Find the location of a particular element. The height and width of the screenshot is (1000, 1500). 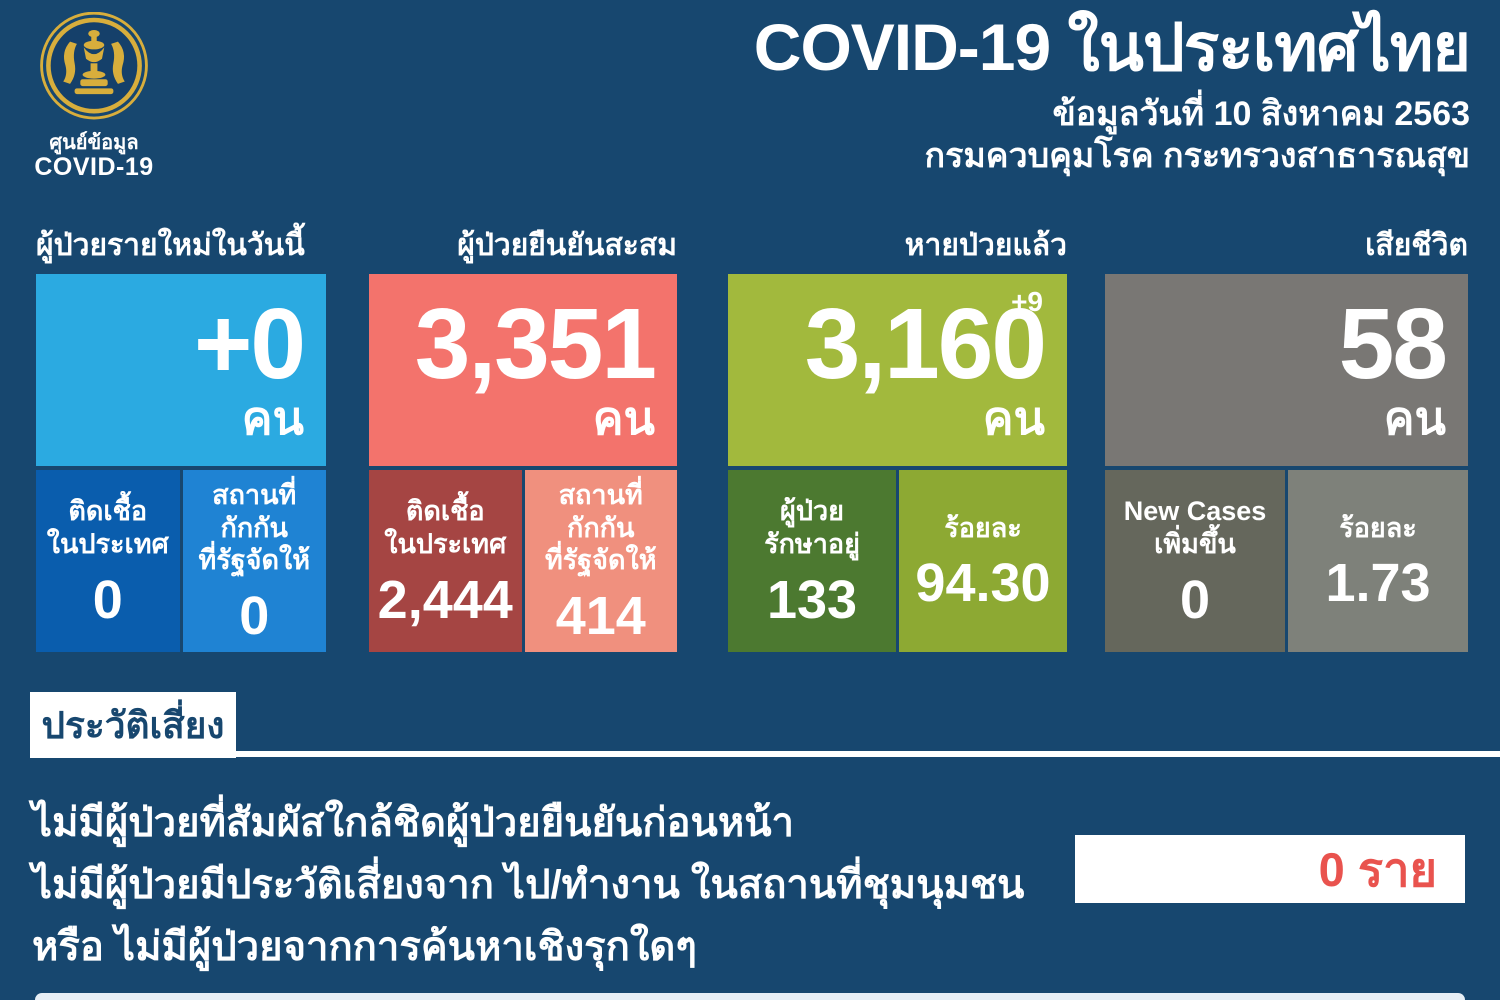

main-value: +0 is located at coordinates (249, 344).